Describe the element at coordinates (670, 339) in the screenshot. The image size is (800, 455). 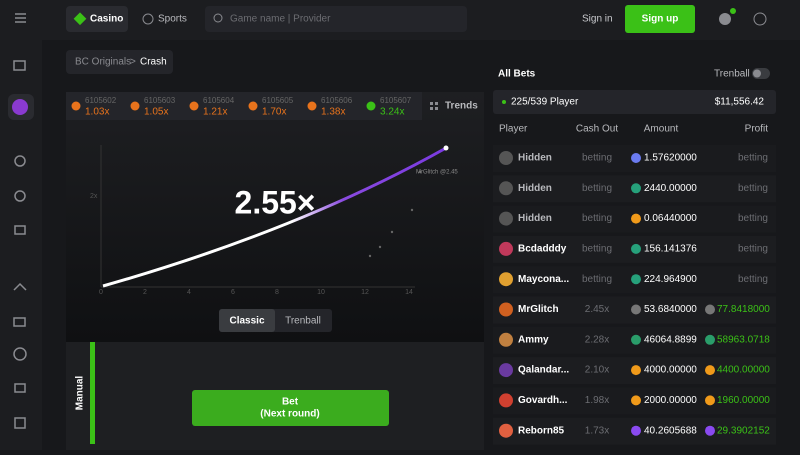
I see `amount: 46064.8899` at that location.